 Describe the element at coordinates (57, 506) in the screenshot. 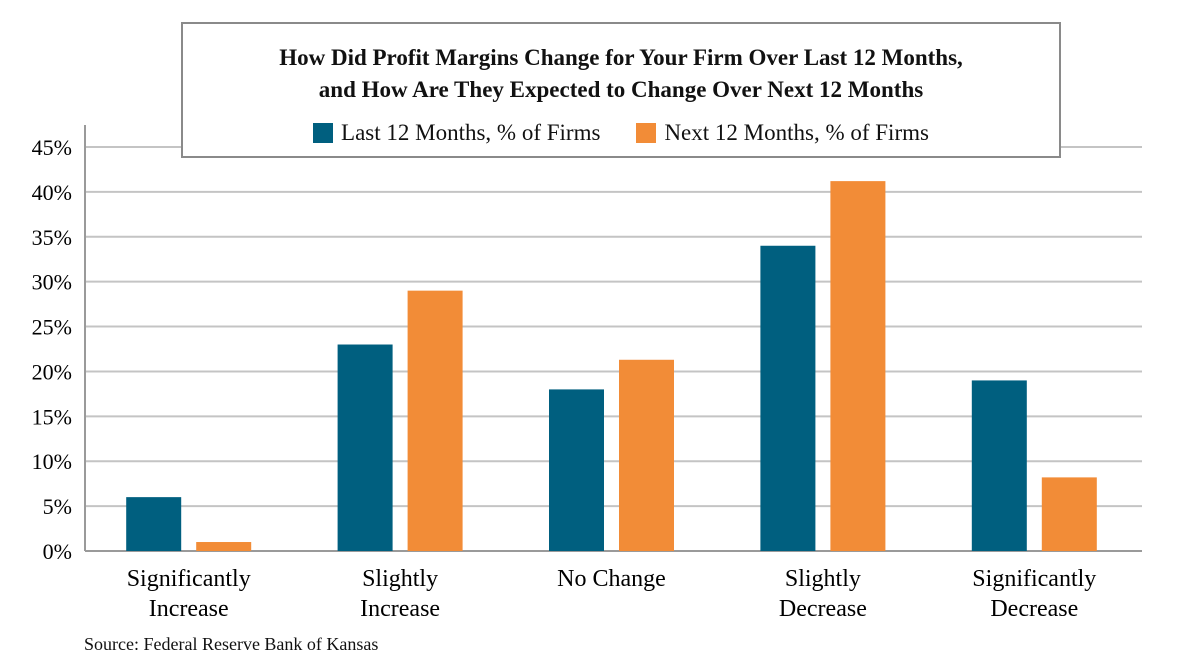

I see `y-tick-label: 5%` at that location.